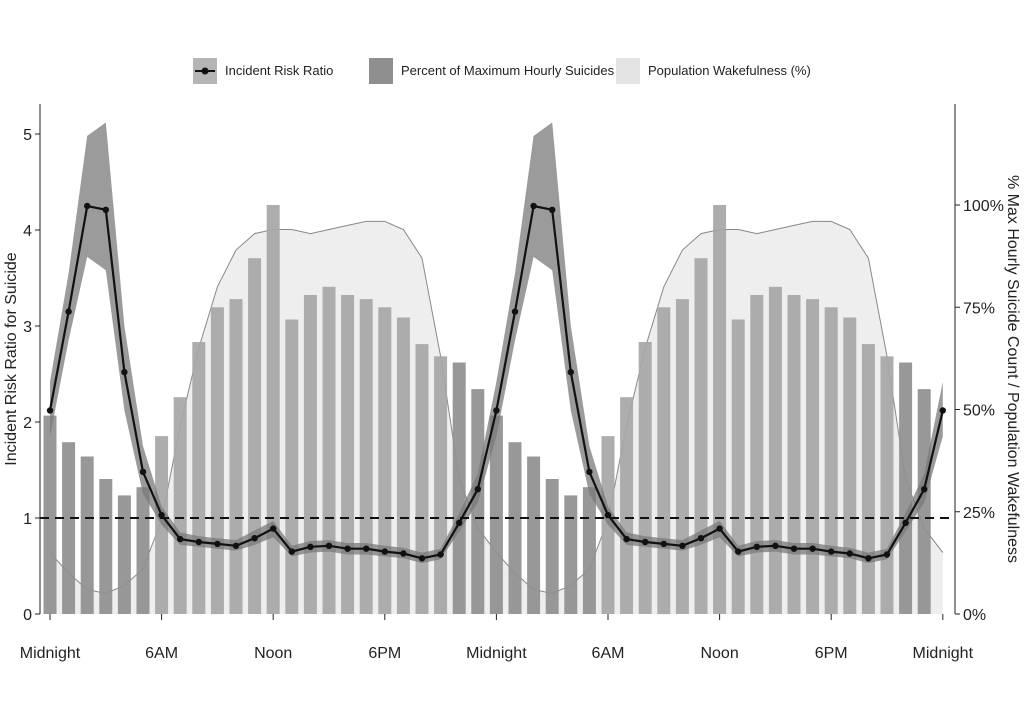 The height and width of the screenshot is (720, 1024). Describe the element at coordinates (508, 70) in the screenshot. I see `legend-max-hourly-label: Percent of Maximum Hourly Suicides` at that location.